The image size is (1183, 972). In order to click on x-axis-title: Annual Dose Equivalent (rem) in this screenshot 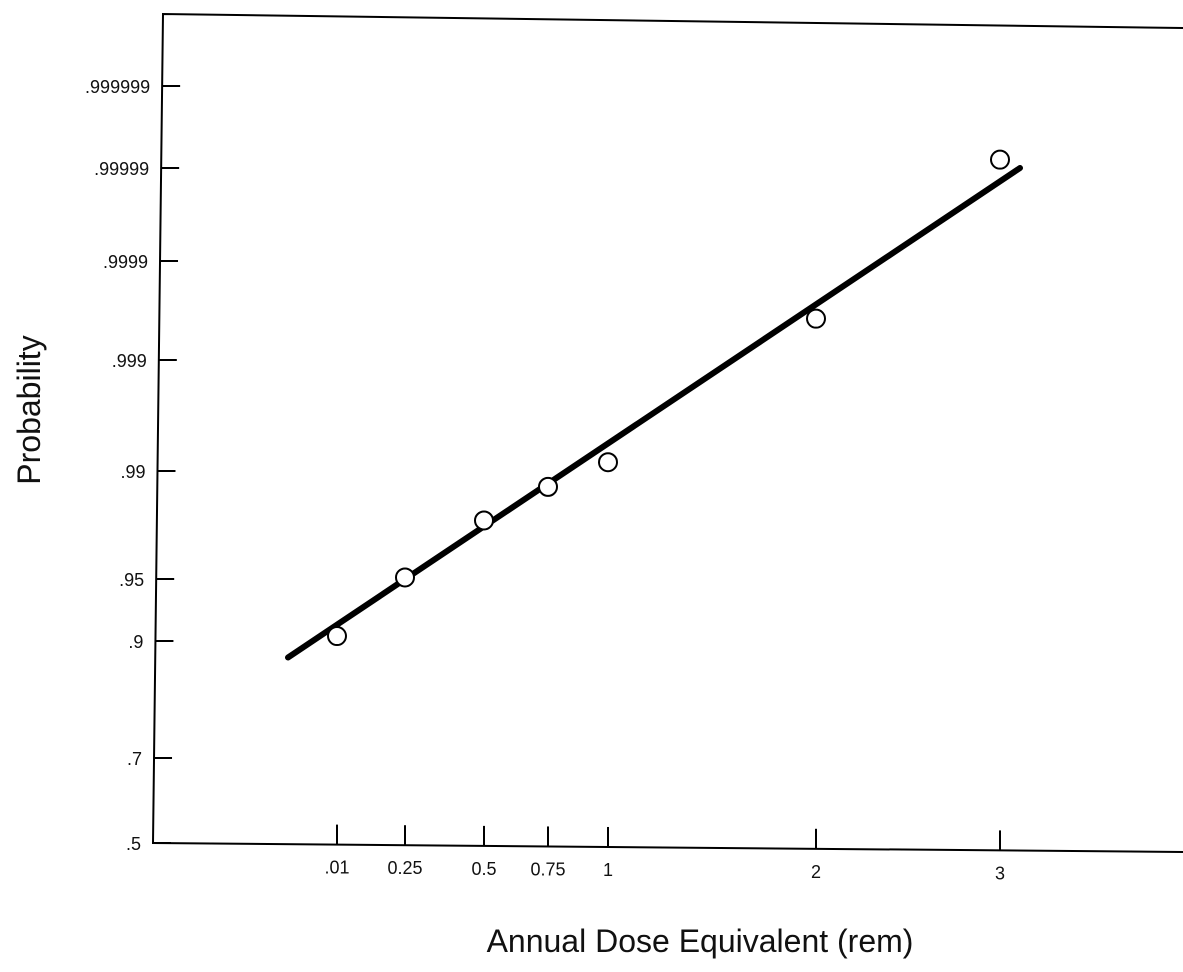, I will do `click(700, 941)`.